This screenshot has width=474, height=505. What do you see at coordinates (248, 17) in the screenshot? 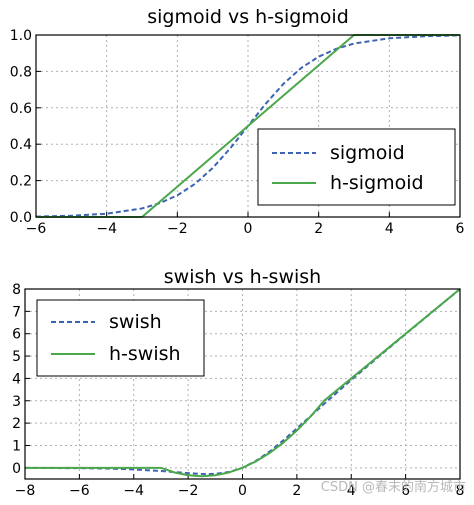
I see `chart-title: sigmoid vs h-sigmoid` at bounding box center [248, 17].